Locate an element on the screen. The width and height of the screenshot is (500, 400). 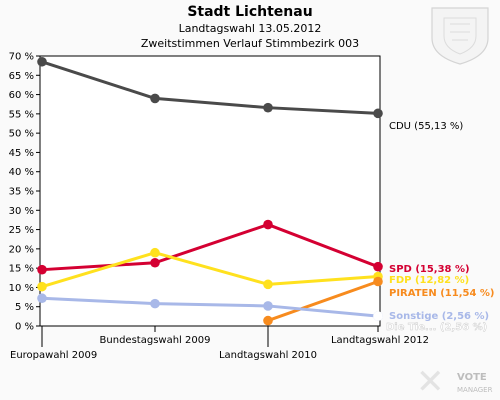
y-tick-label: 5 % is located at coordinates (24, 307).